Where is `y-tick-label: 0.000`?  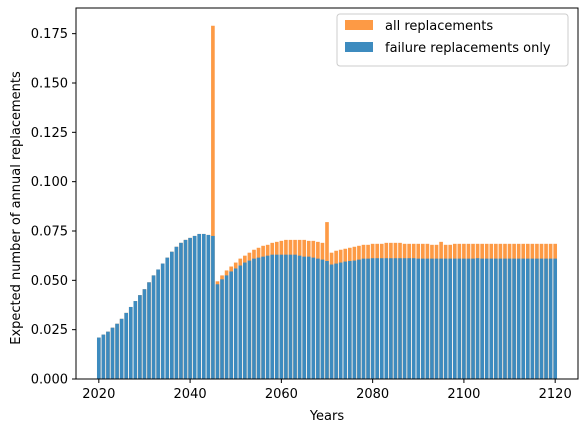
y-tick-label: 0.000 is located at coordinates (49, 380).